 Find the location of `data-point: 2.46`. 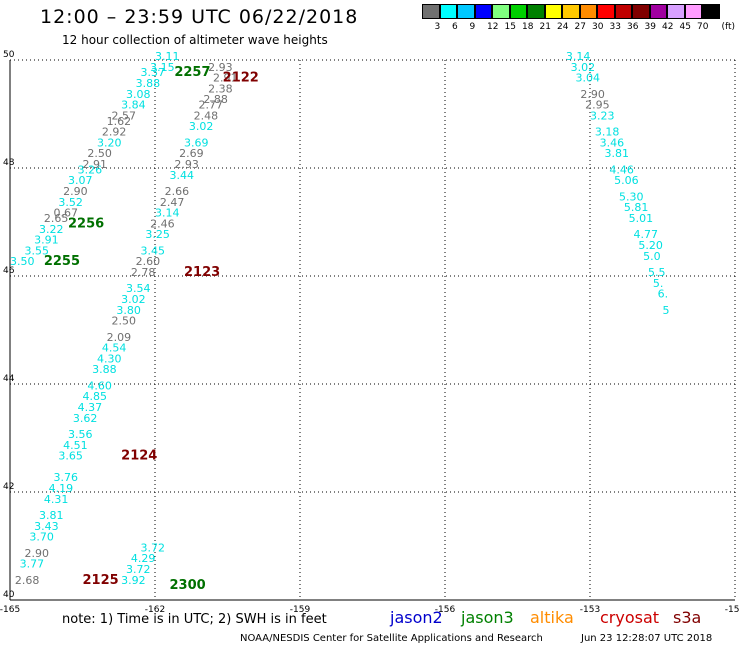

data-point: 2.46 is located at coordinates (162, 223).